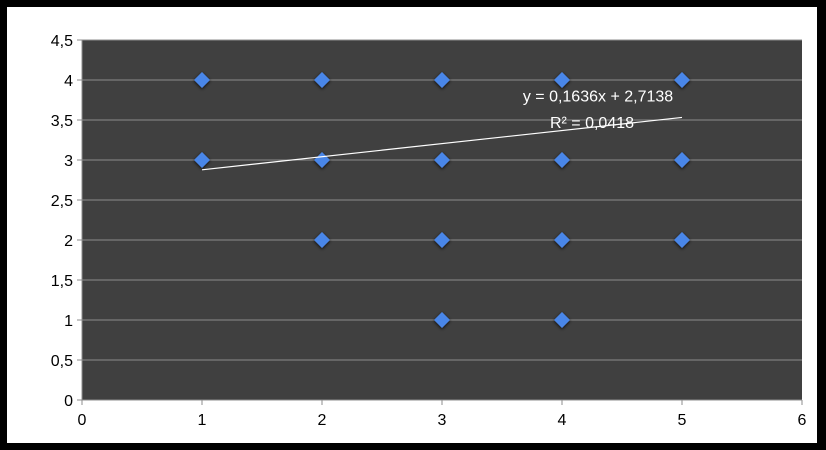  What do you see at coordinates (68, 321) in the screenshot?
I see `y-tick-label: 1` at bounding box center [68, 321].